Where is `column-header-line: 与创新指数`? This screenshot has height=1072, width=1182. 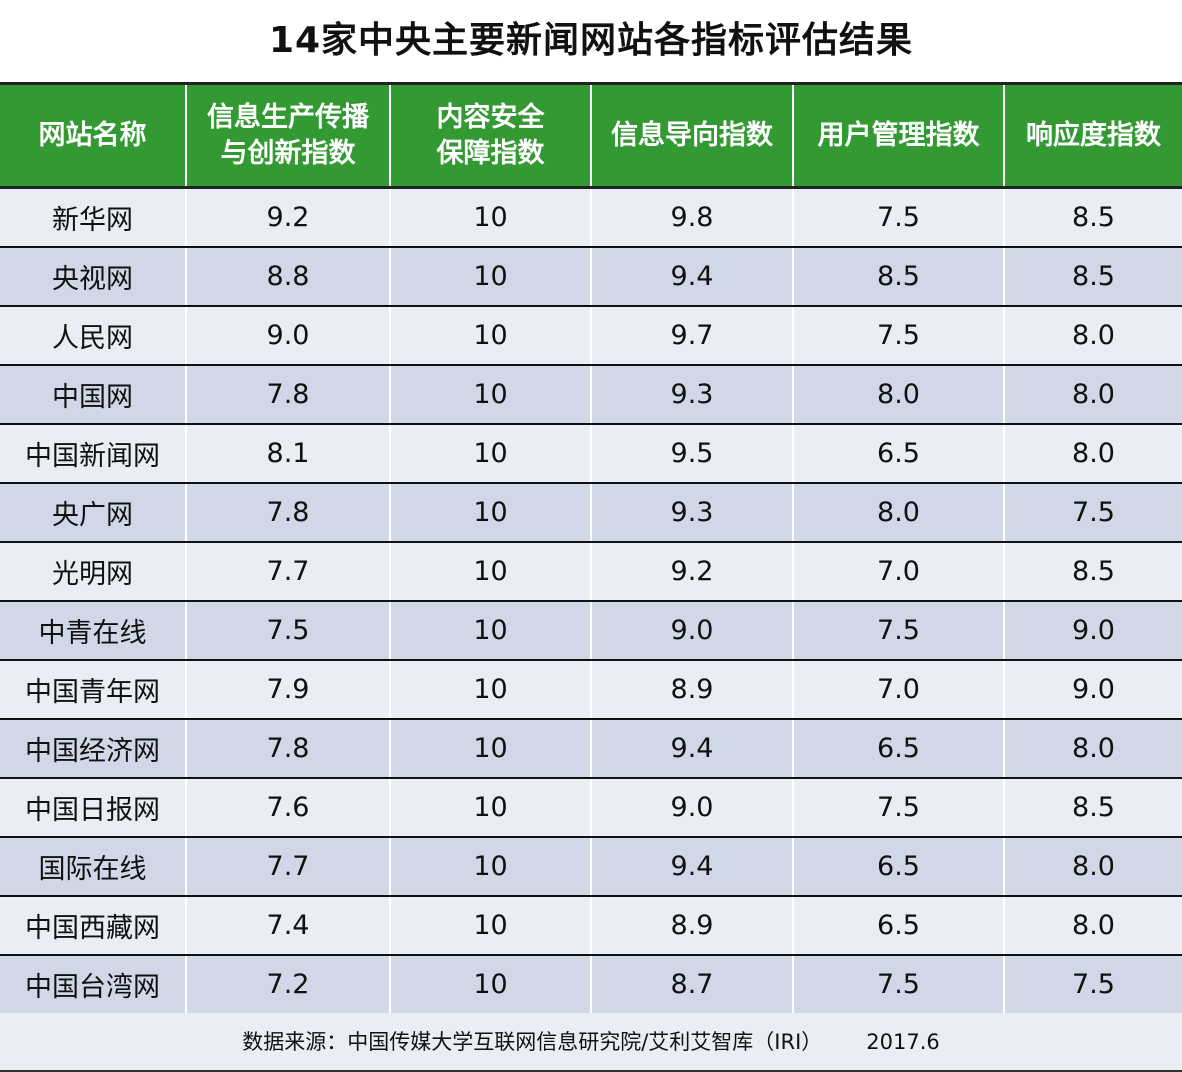
column-header-line: 与创新指数 is located at coordinates (288, 153).